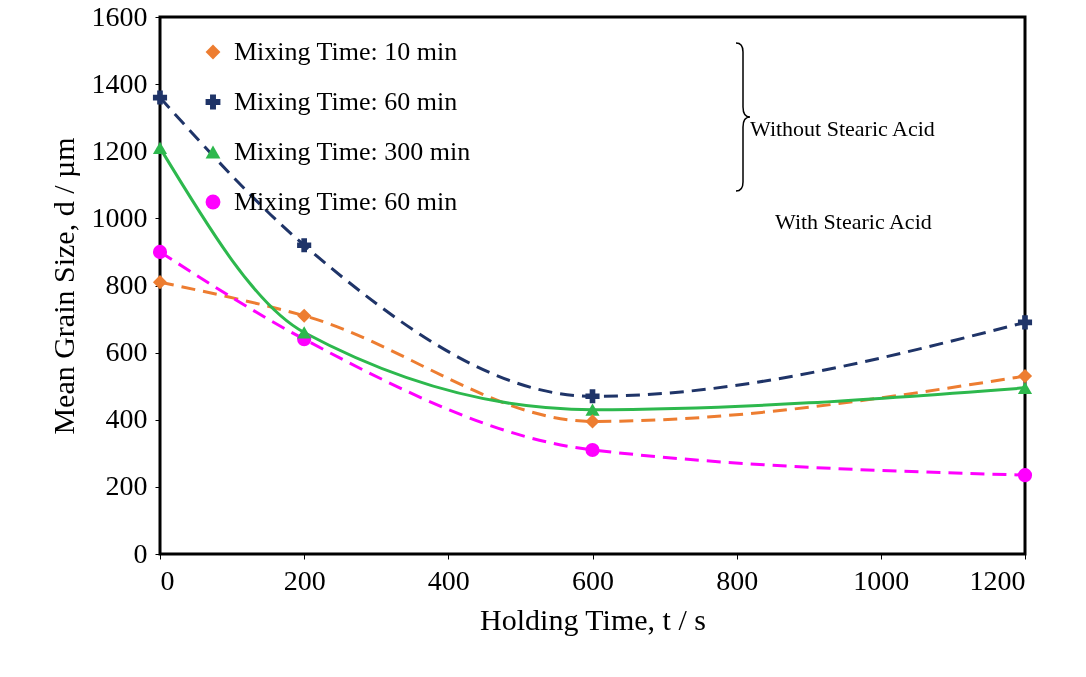 The height and width of the screenshot is (677, 1086). I want to click on y-tick-label: 200, so click(126, 486).